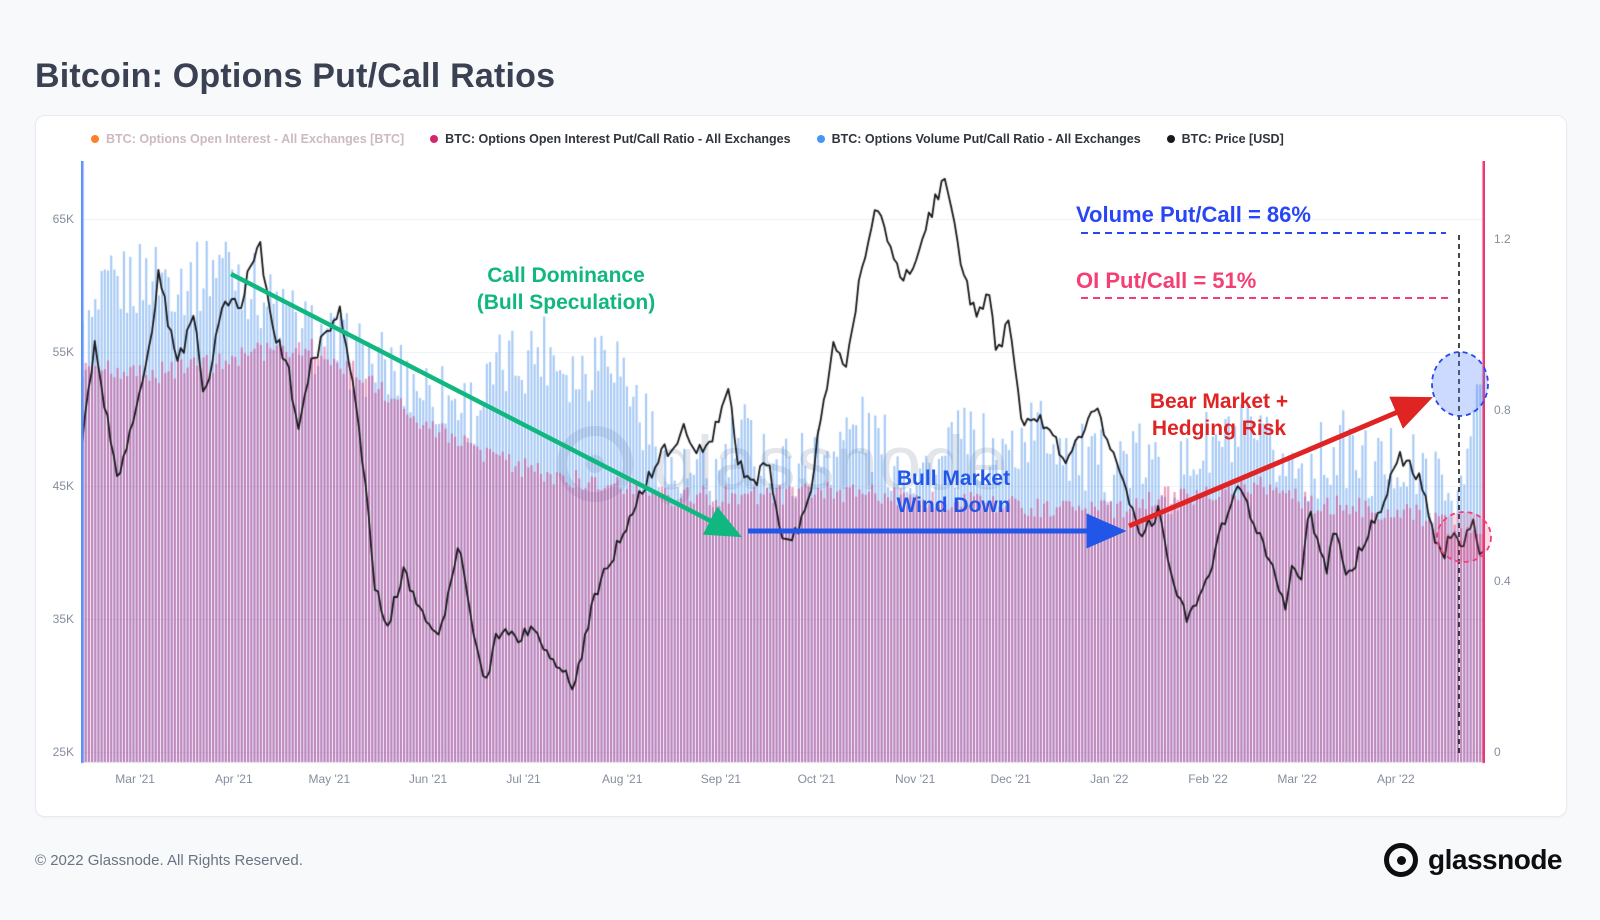  Describe the element at coordinates (622, 779) in the screenshot. I see `x-axis-tick: Aug '21` at that location.